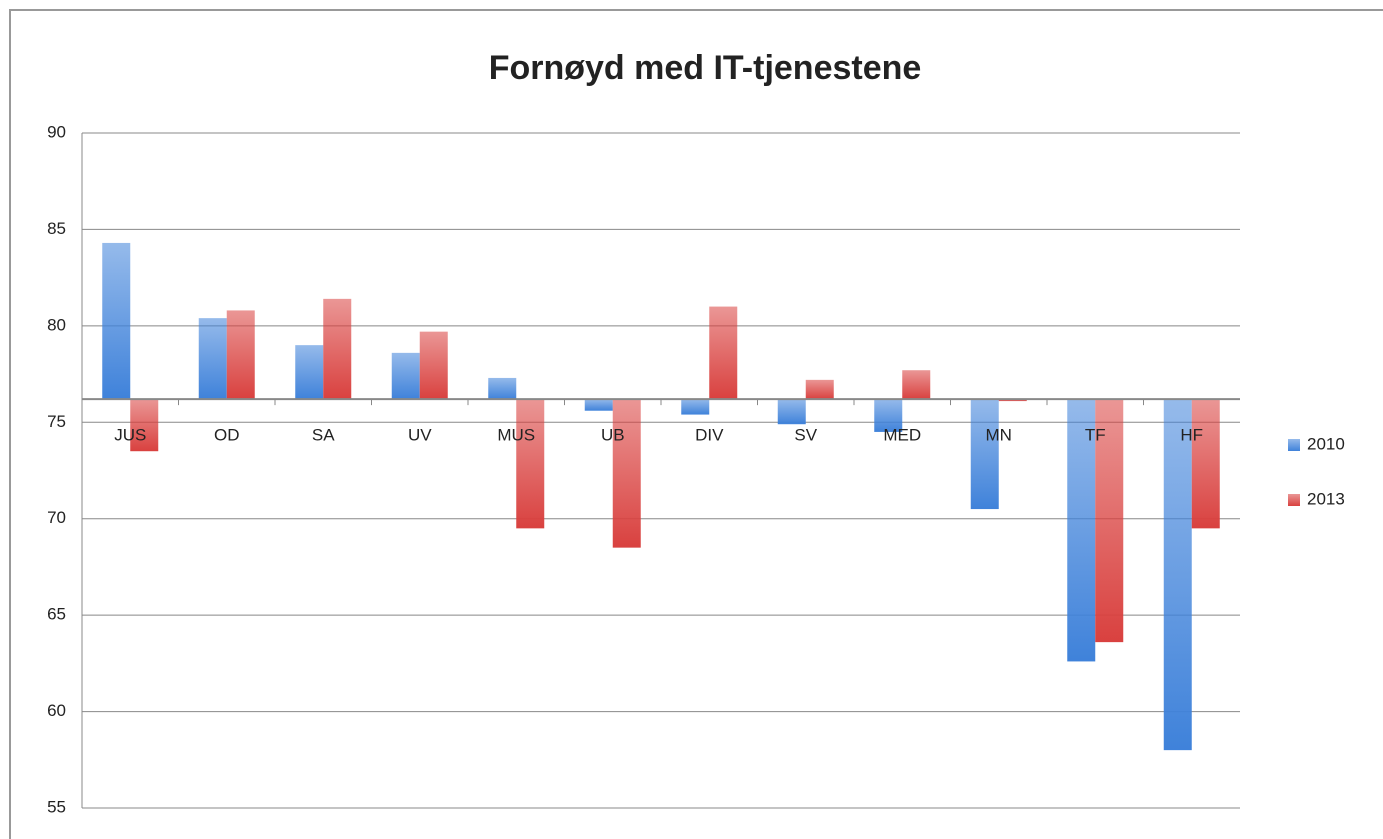  I want to click on y-tick-label: 70, so click(56, 517).